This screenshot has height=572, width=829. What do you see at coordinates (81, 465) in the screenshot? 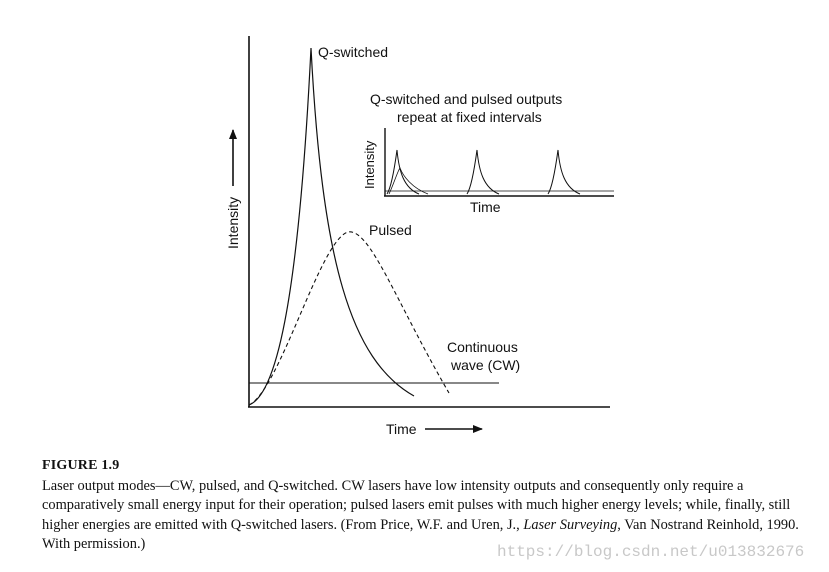
I see `caption-title: FIGURE 1.9` at bounding box center [81, 465].